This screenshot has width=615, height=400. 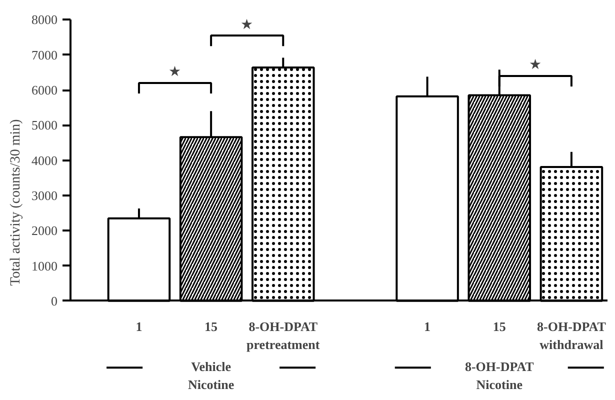 I want to click on y-tick-label: 5000, so click(x=45, y=125).